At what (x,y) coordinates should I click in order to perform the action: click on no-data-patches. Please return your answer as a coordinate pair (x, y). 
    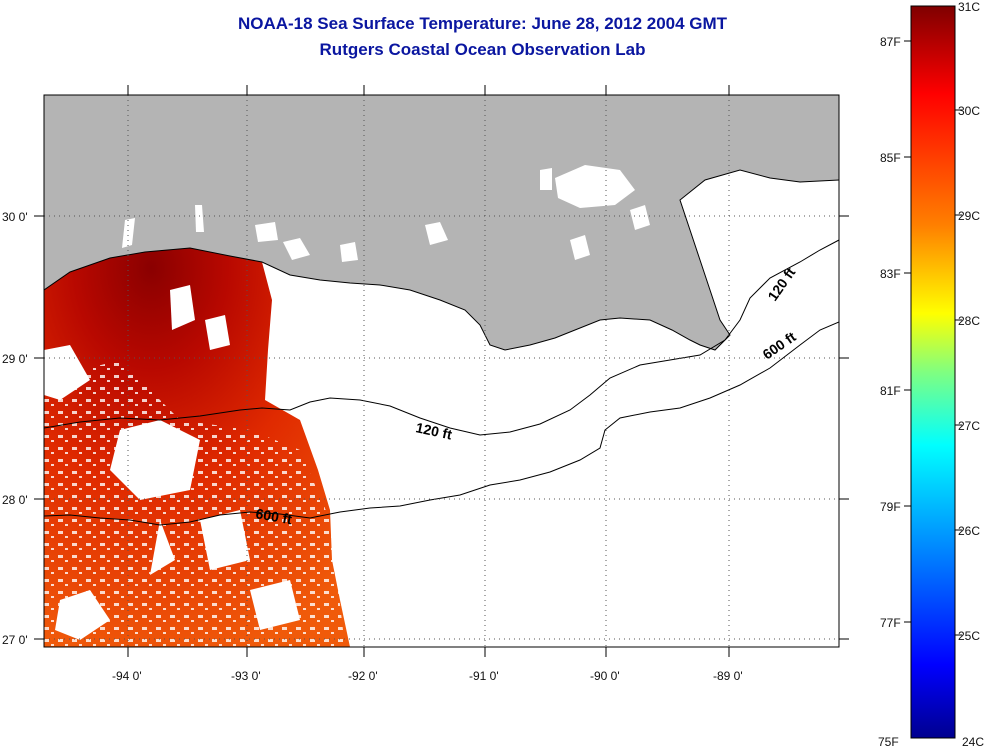
    Looking at the image, I should click on (172, 462).